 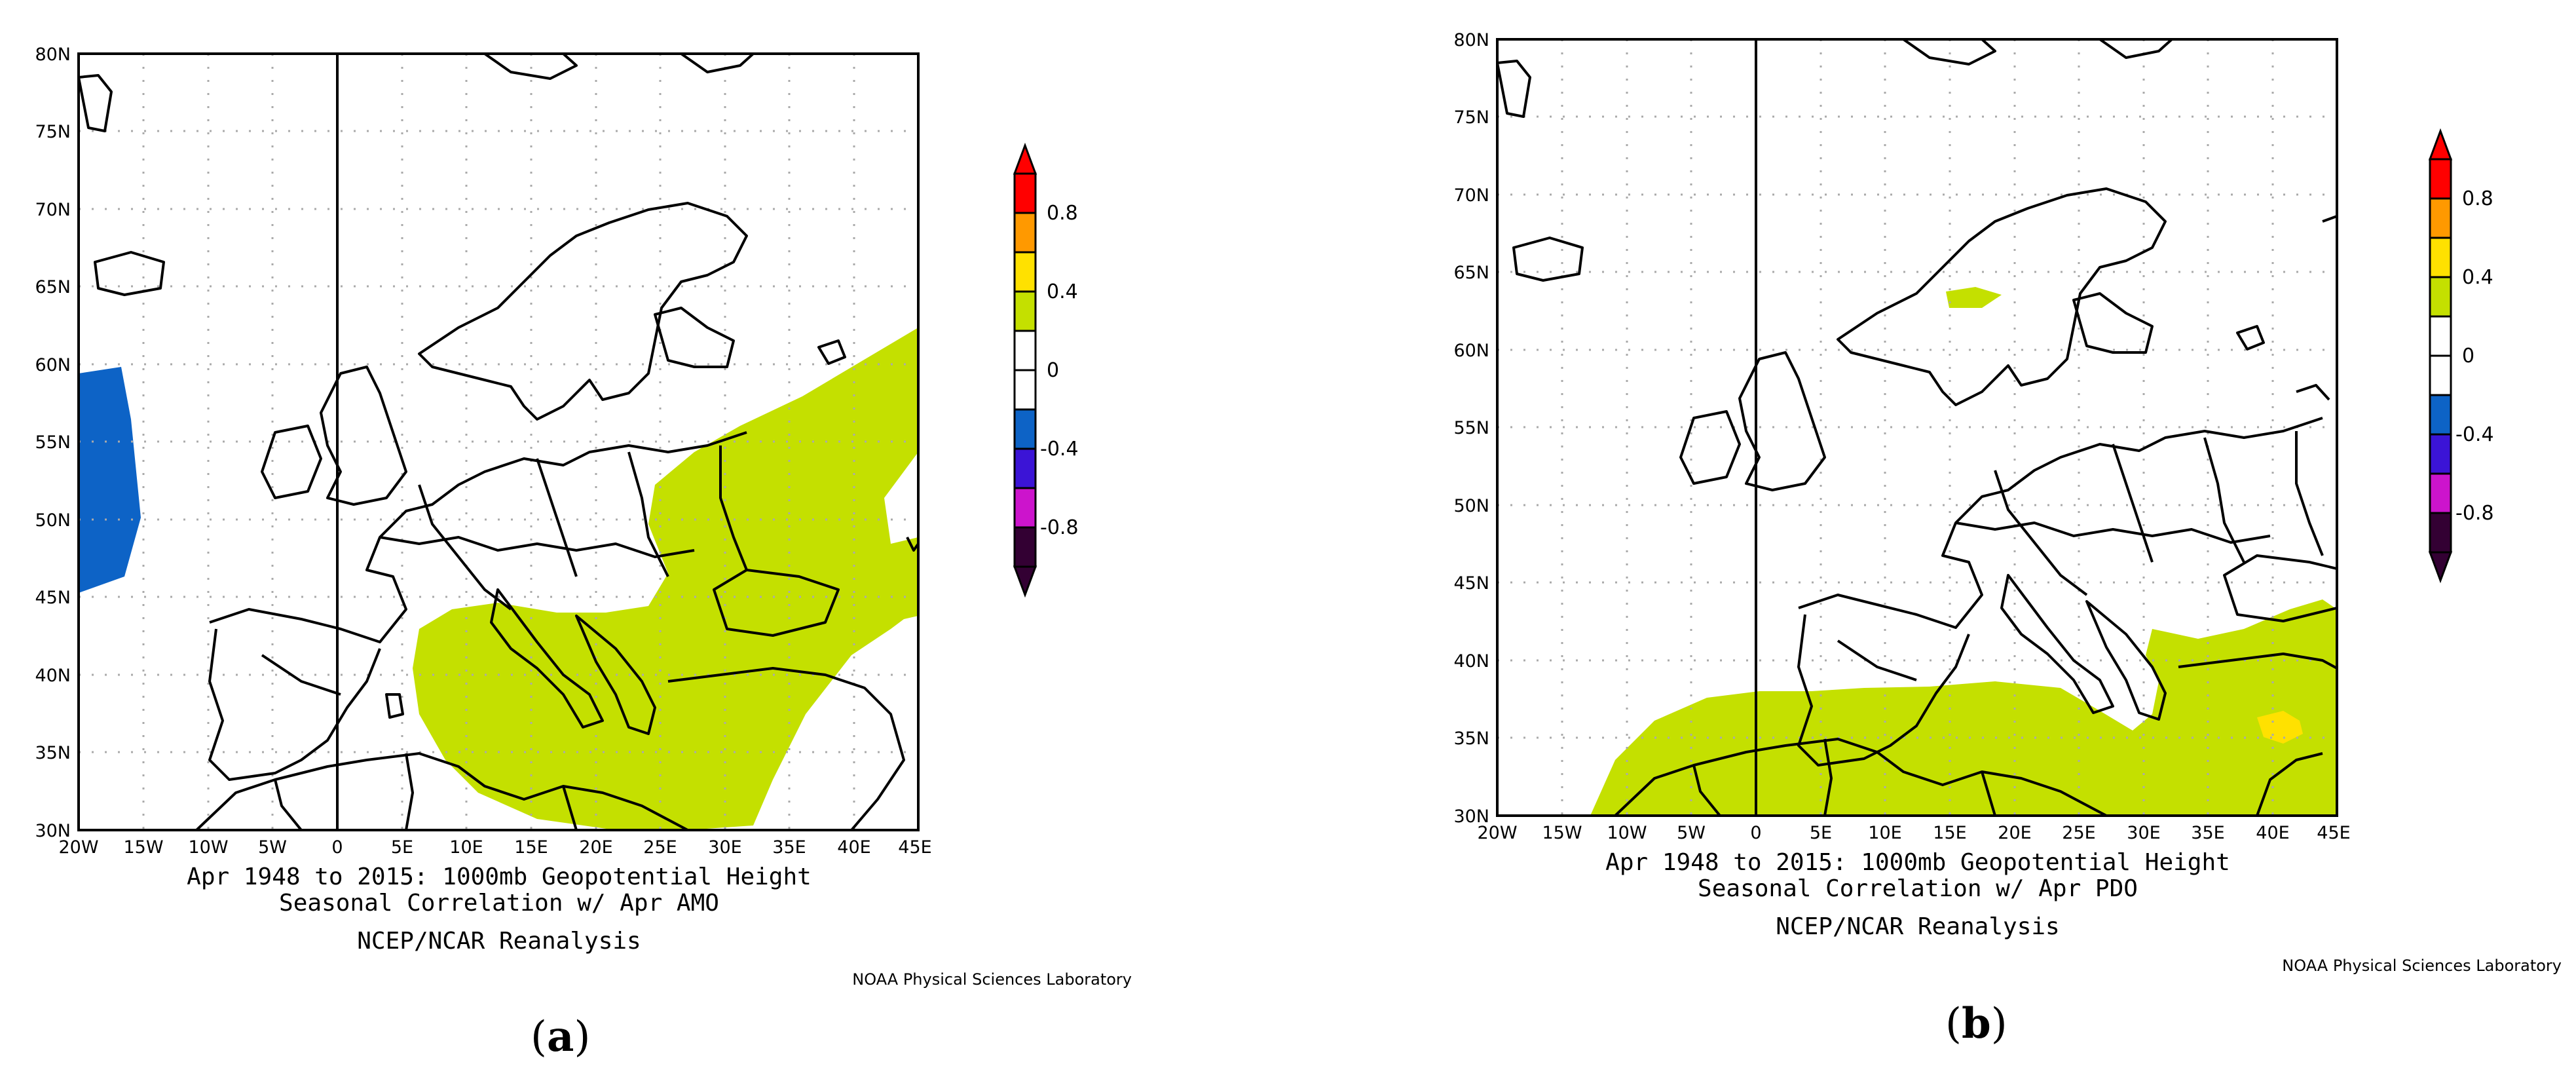 I want to click on colorbar-b: 0.8 0.4 0 -0.4 -0.8, so click(x=2461, y=356).